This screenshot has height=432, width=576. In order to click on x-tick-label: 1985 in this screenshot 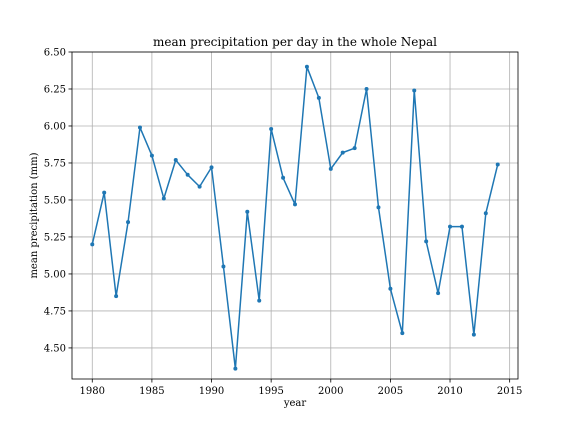, I will do `click(151, 391)`.